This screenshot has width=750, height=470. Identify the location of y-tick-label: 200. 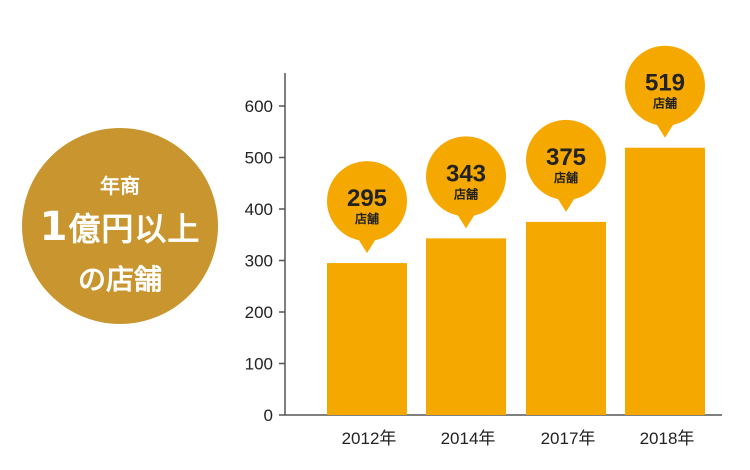
(259, 312).